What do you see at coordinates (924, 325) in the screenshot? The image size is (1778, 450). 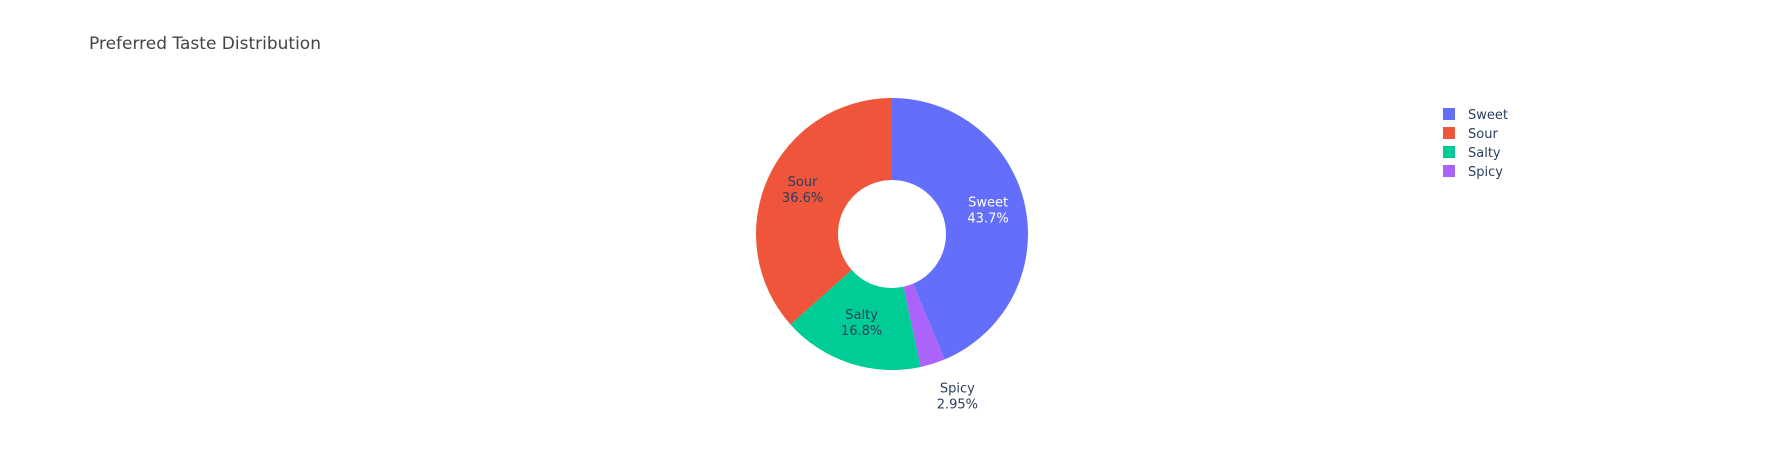 I see `slice-spicy` at bounding box center [924, 325].